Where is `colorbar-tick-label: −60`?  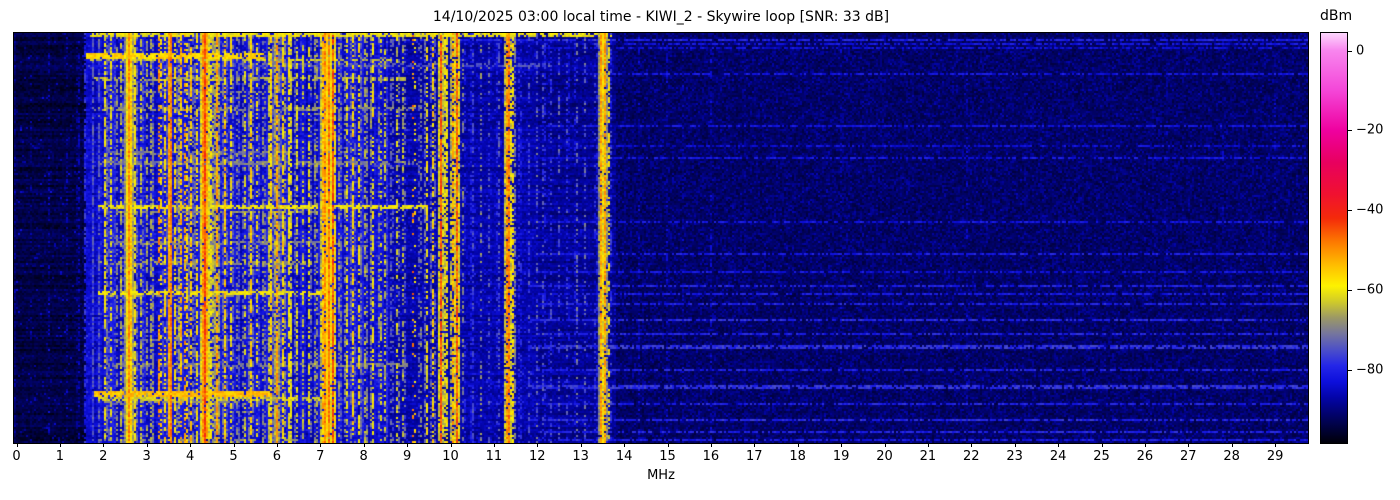
colorbar-tick-label: −60 is located at coordinates (1370, 290).